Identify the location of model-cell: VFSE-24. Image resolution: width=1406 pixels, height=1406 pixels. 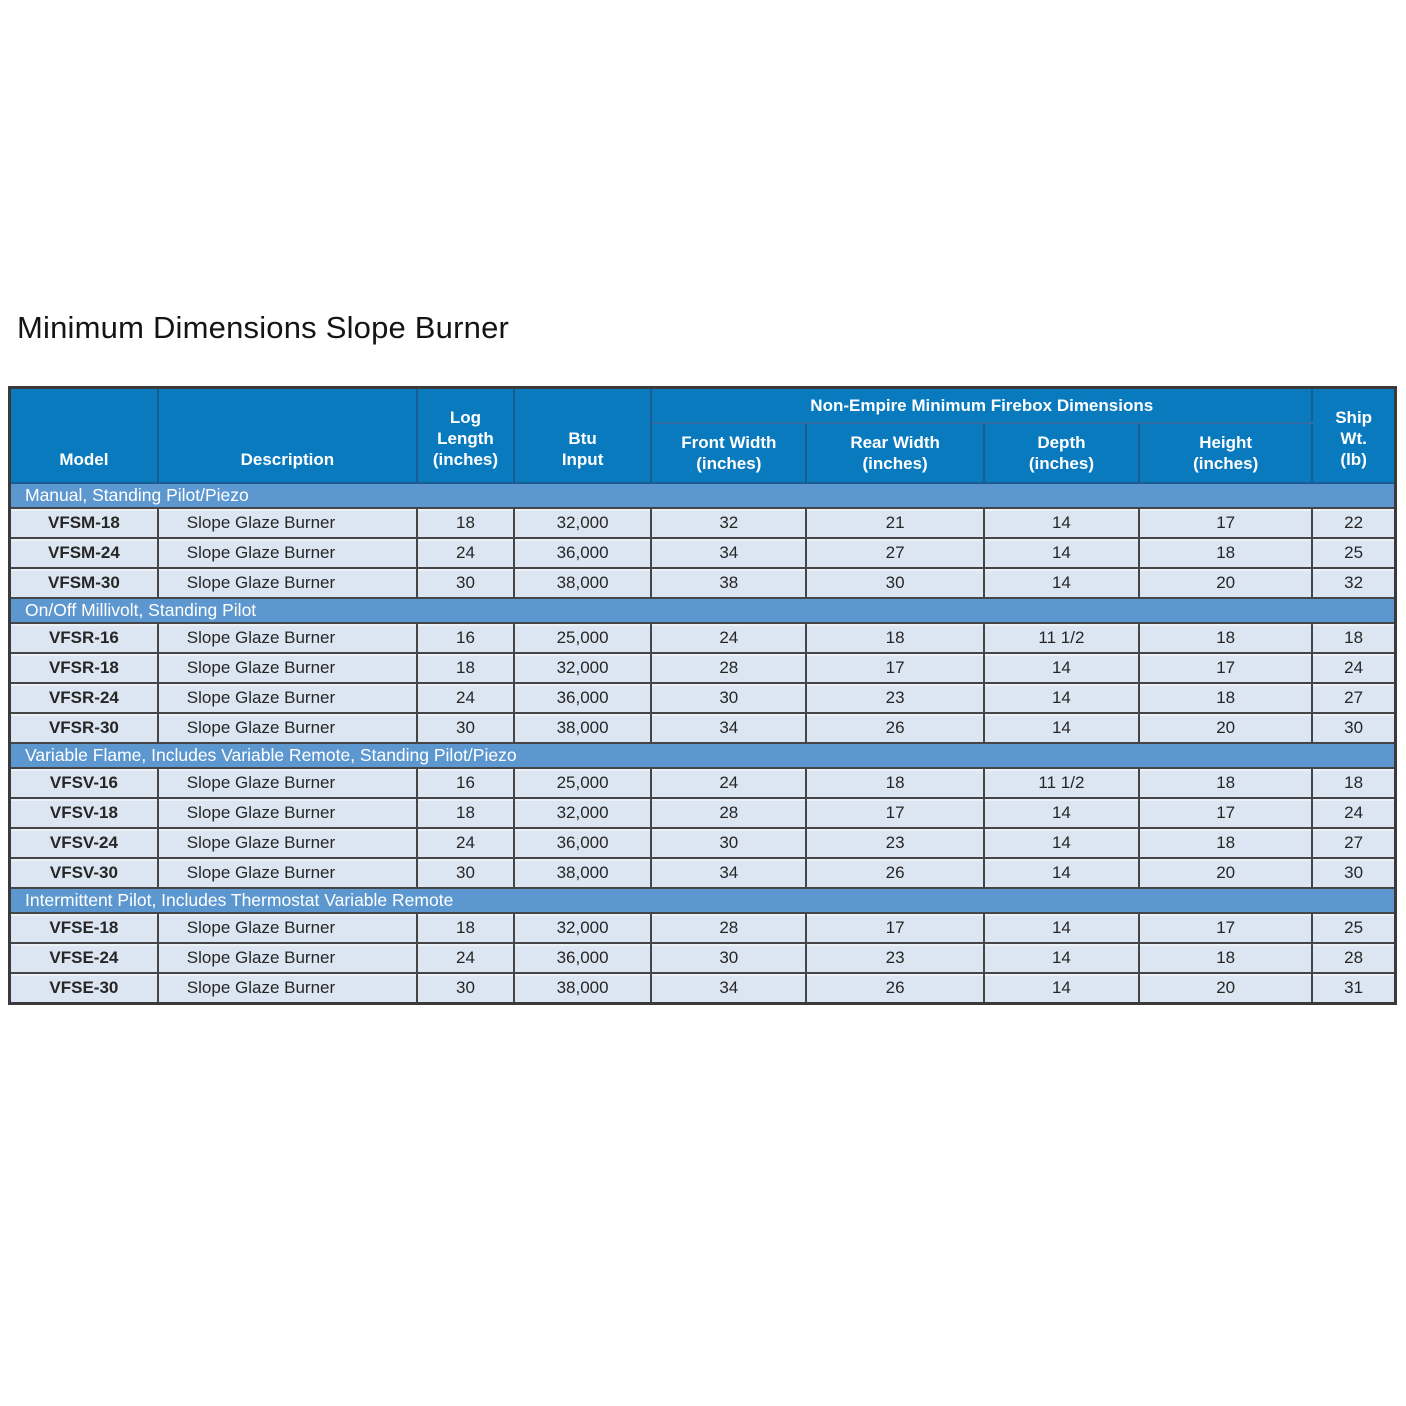
(83, 958).